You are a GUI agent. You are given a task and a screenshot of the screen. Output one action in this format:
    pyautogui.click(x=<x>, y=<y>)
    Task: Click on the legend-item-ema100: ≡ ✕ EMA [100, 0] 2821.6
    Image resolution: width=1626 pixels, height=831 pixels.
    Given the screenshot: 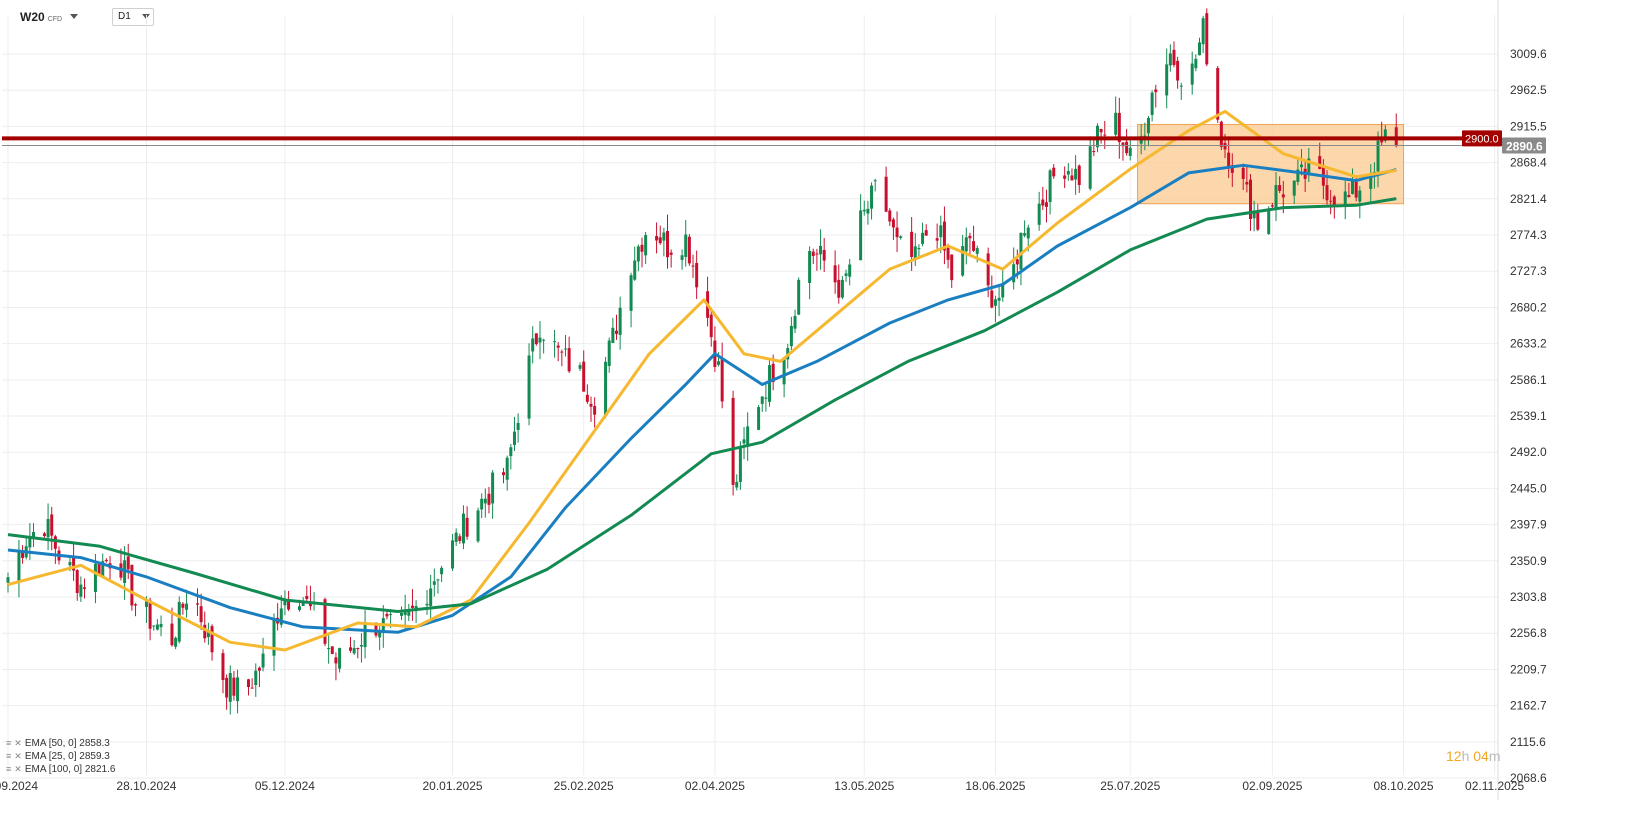 What is the action you would take?
    pyautogui.click(x=60, y=769)
    